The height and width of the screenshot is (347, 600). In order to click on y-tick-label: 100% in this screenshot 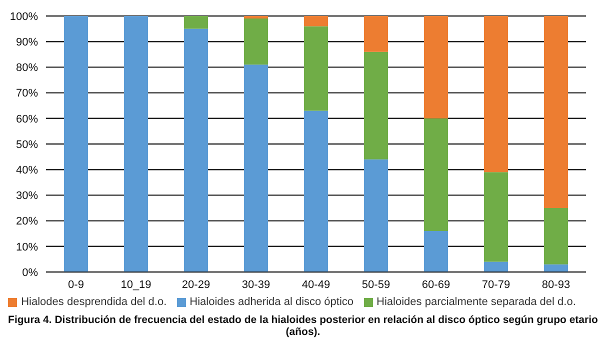, I will do `click(24, 16)`.